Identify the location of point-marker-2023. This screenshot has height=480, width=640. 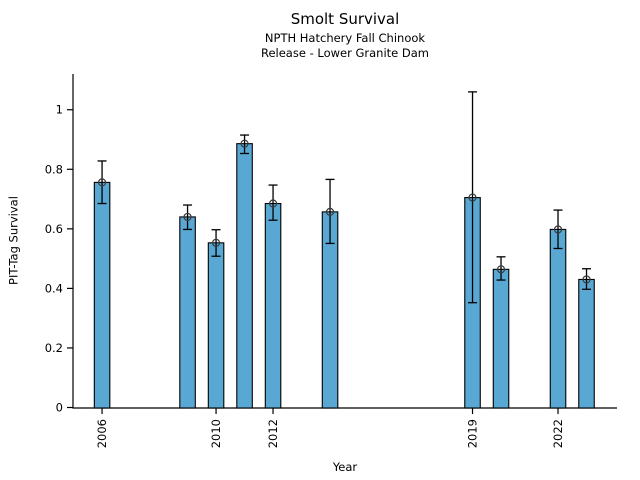
(586, 279).